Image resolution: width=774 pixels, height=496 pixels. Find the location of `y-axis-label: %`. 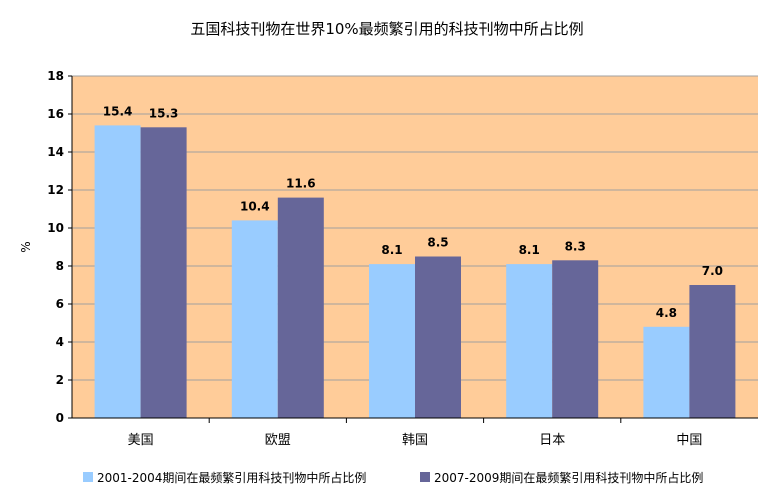

y-axis-label: % is located at coordinates (26, 246).